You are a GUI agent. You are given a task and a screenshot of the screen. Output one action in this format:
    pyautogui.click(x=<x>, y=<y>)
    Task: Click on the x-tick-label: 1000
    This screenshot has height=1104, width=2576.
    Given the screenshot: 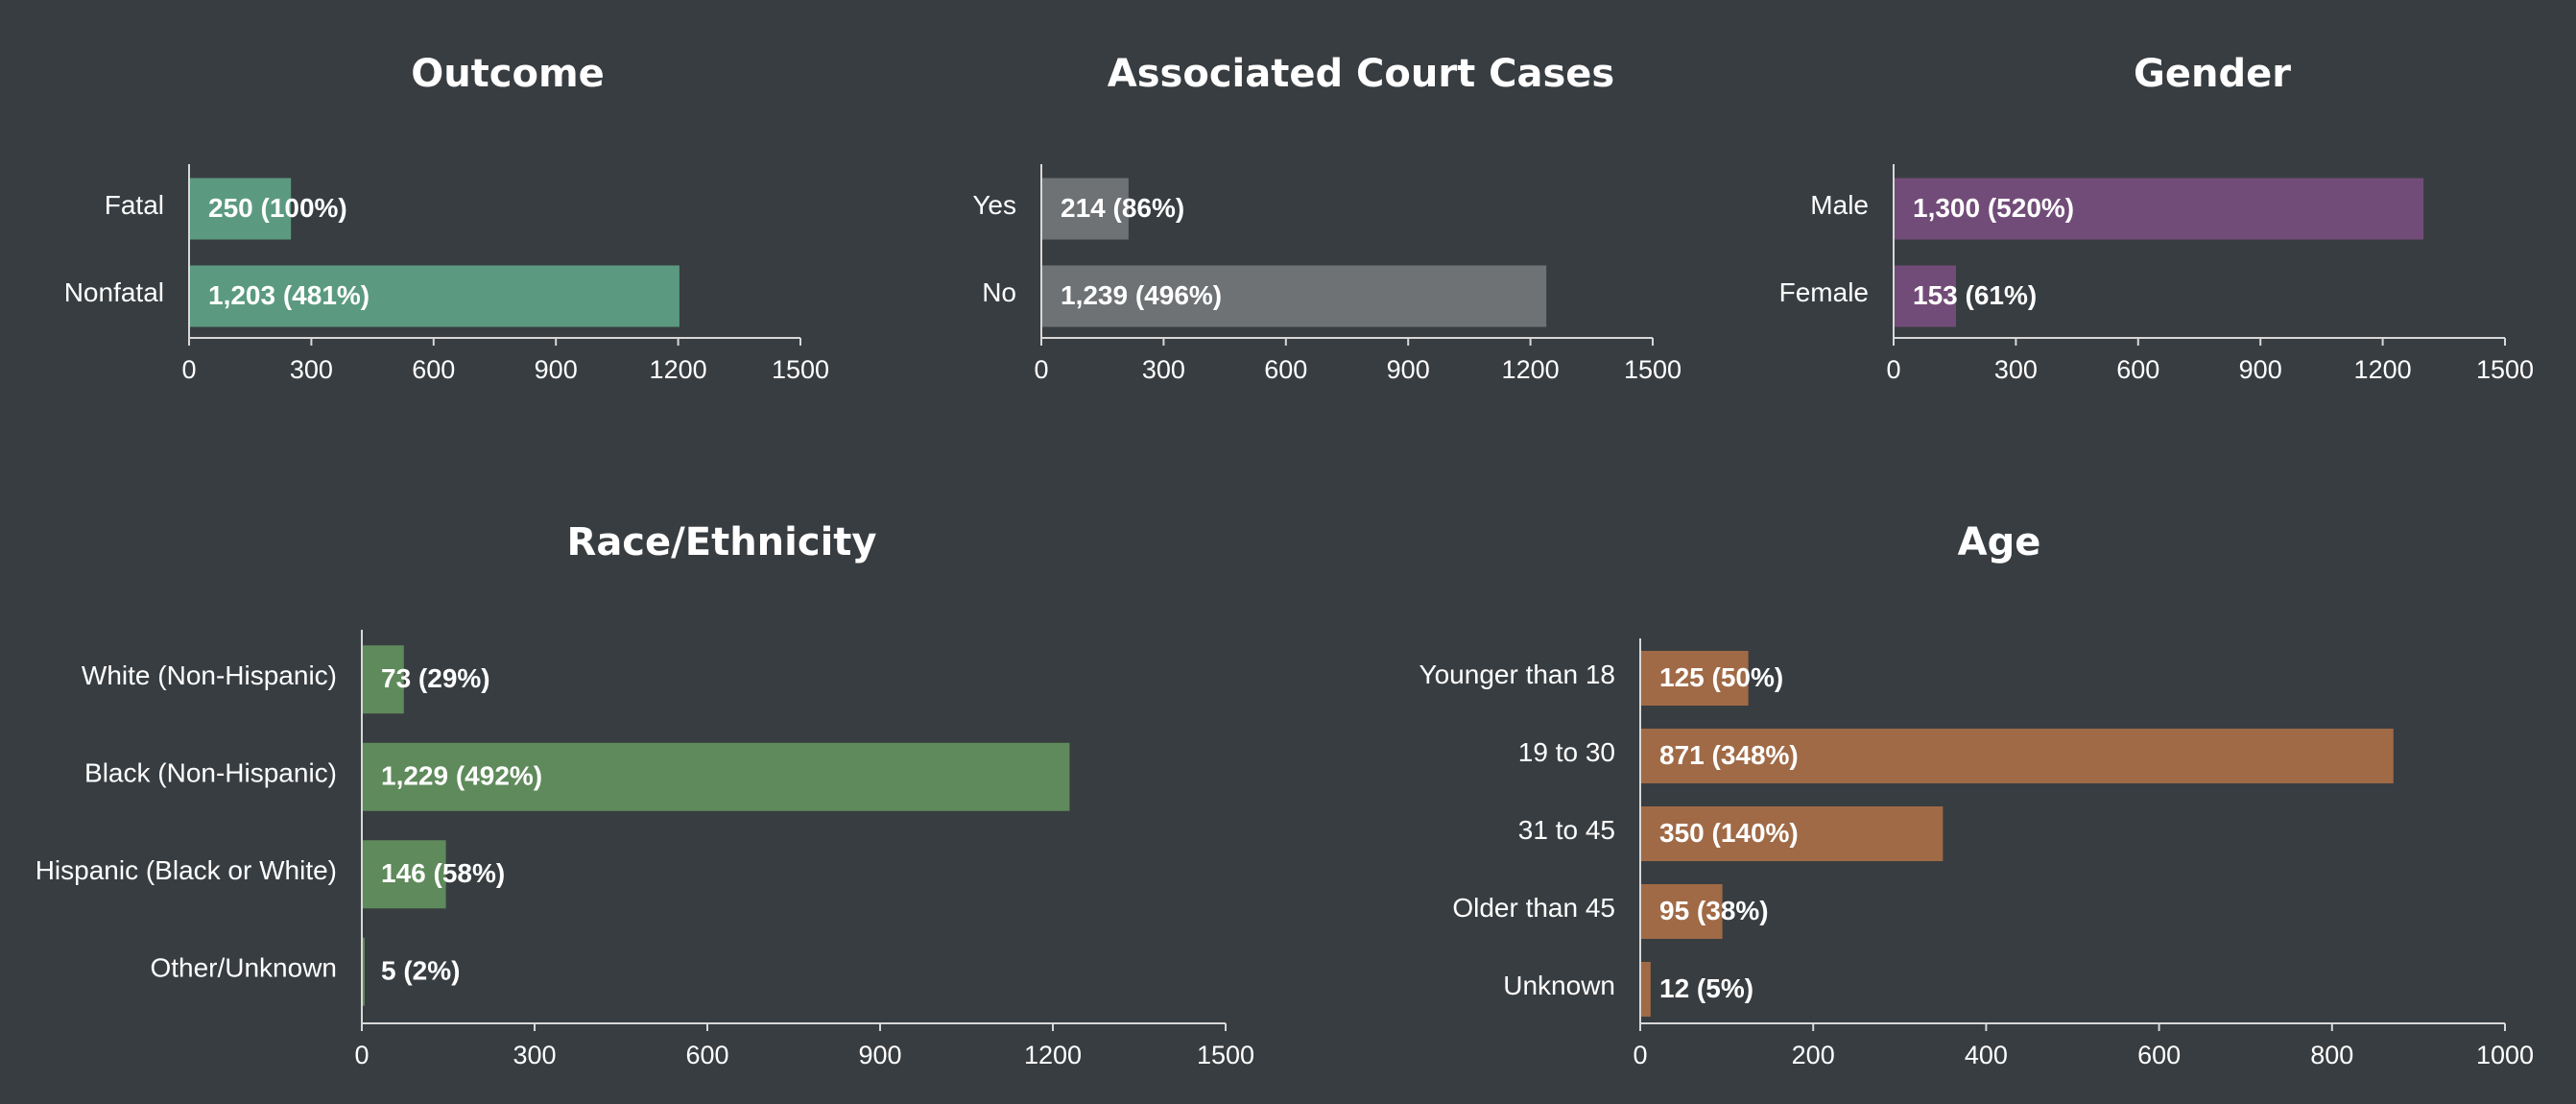 What is the action you would take?
    pyautogui.click(x=2505, y=1055)
    